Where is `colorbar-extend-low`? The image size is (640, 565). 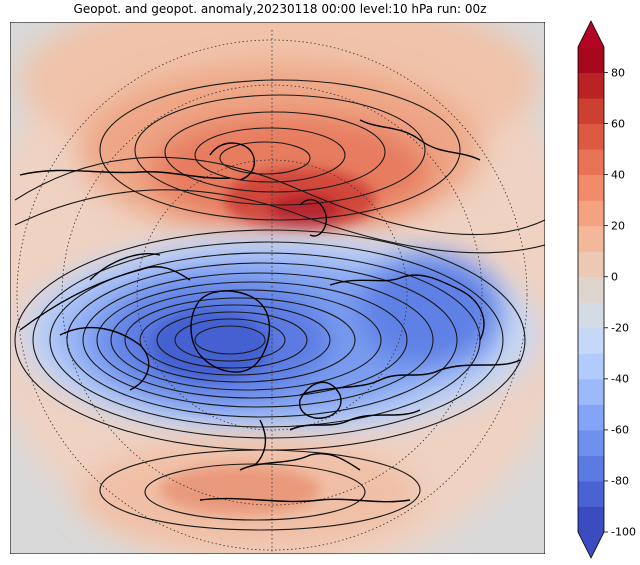
colorbar-extend-low is located at coordinates (591, 545).